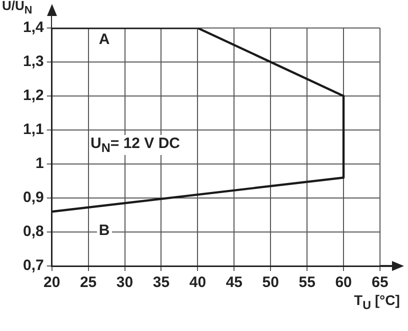 The image size is (408, 331). What do you see at coordinates (161, 283) in the screenshot?
I see `x-tick-label: 35` at bounding box center [161, 283].